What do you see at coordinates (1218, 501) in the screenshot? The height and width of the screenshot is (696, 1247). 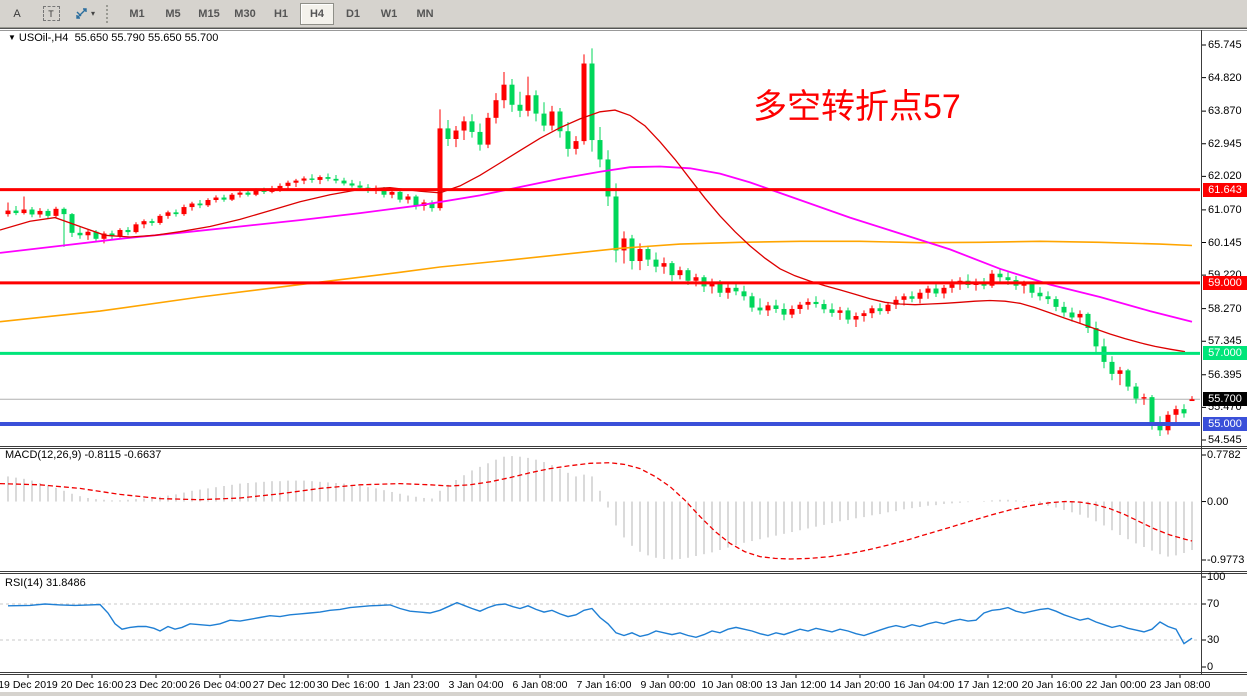 I see `macd-axis-label: 0.00` at bounding box center [1218, 501].